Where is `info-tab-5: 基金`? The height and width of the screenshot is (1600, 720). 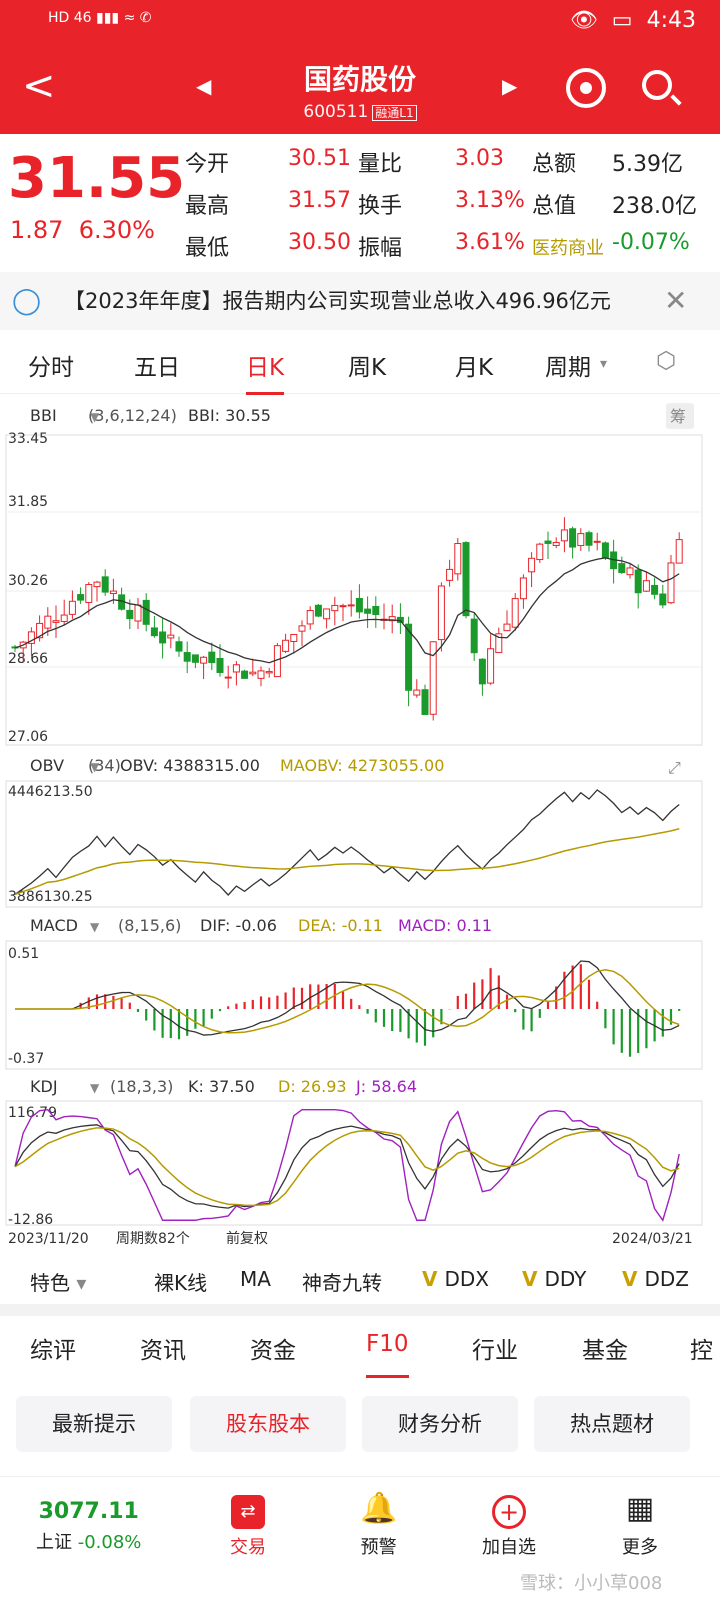
info-tab-5: 基金 is located at coordinates (605, 1351).